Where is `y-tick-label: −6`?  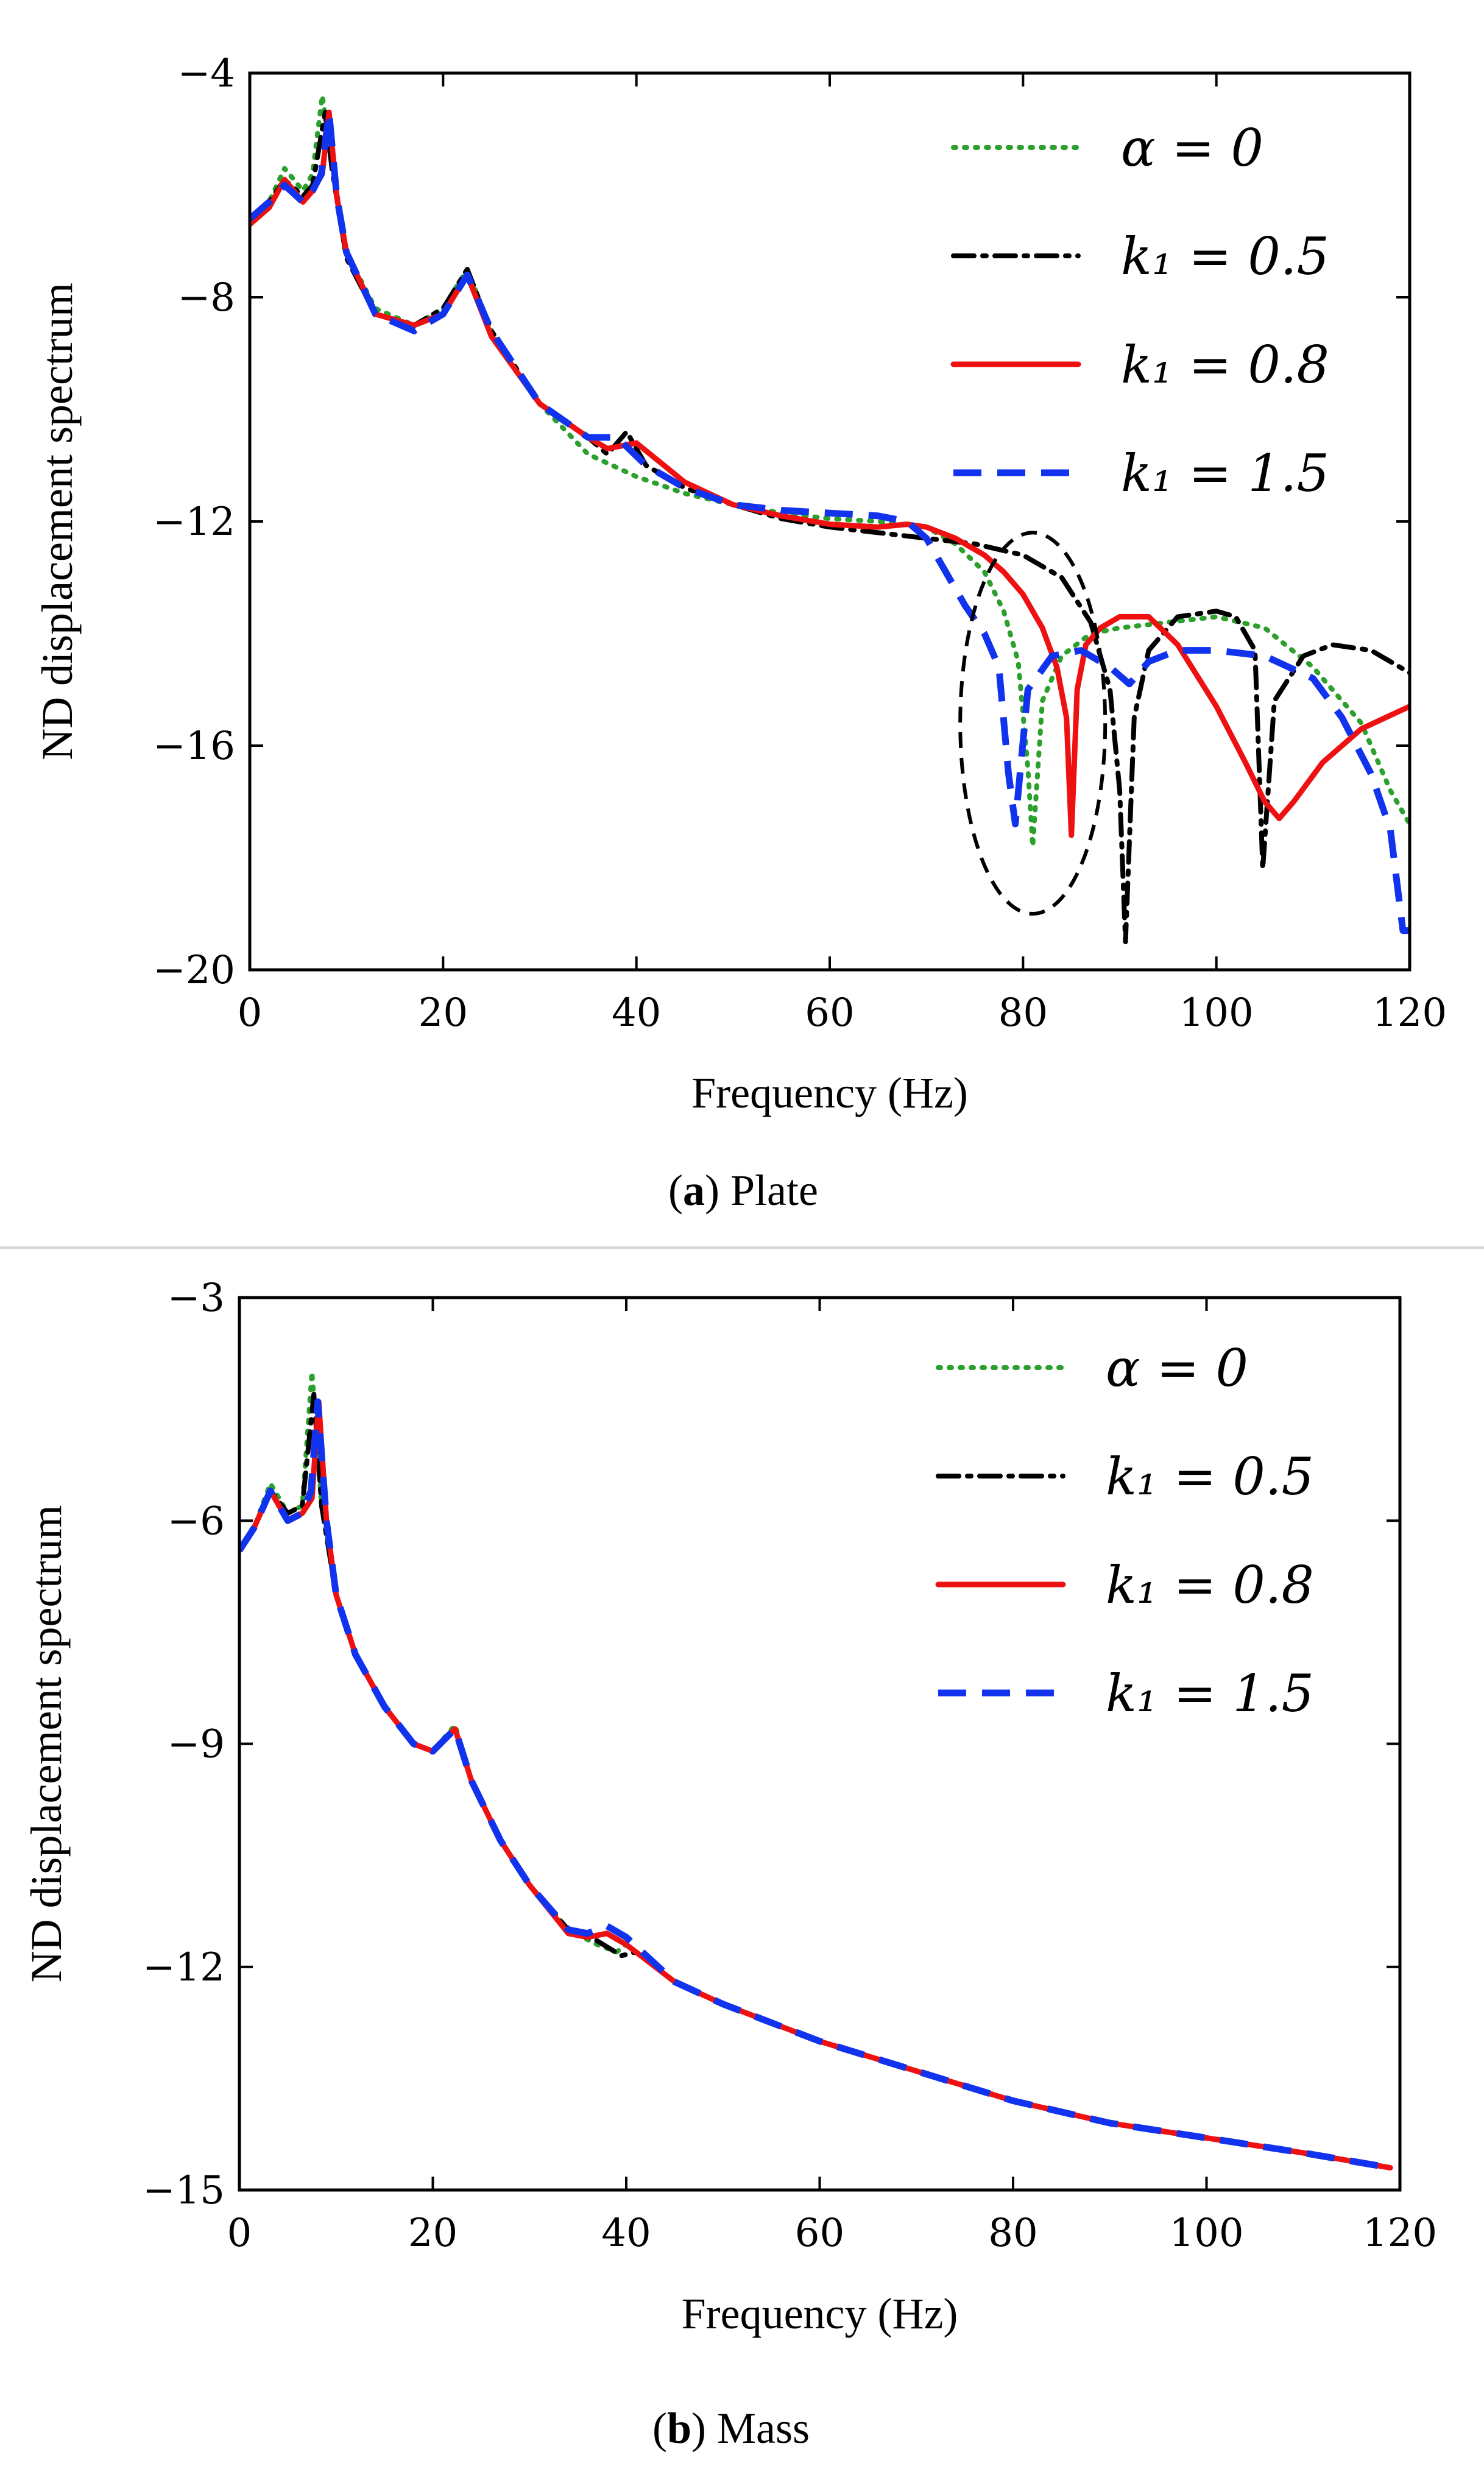 y-tick-label: −6 is located at coordinates (197, 1521).